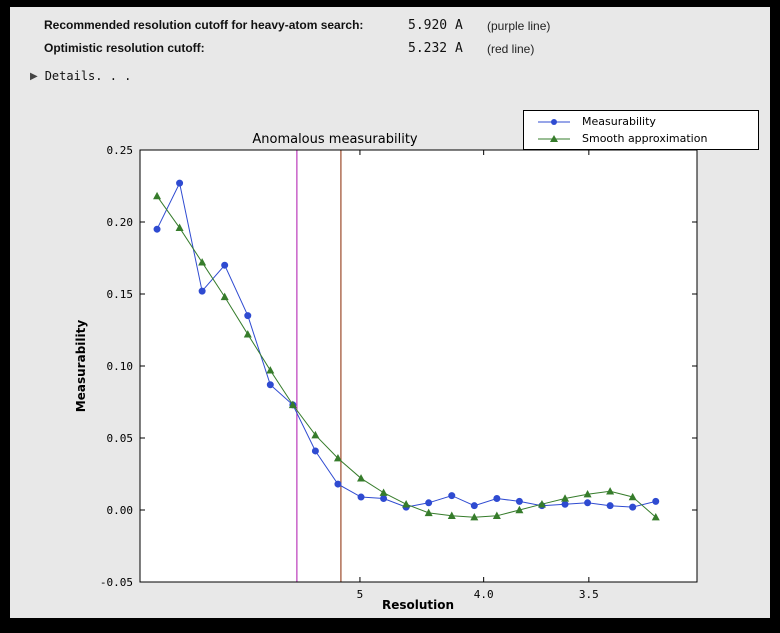  What do you see at coordinates (435, 48) in the screenshot?
I see `optimistic-cutoff-value: 5.232 A` at bounding box center [435, 48].